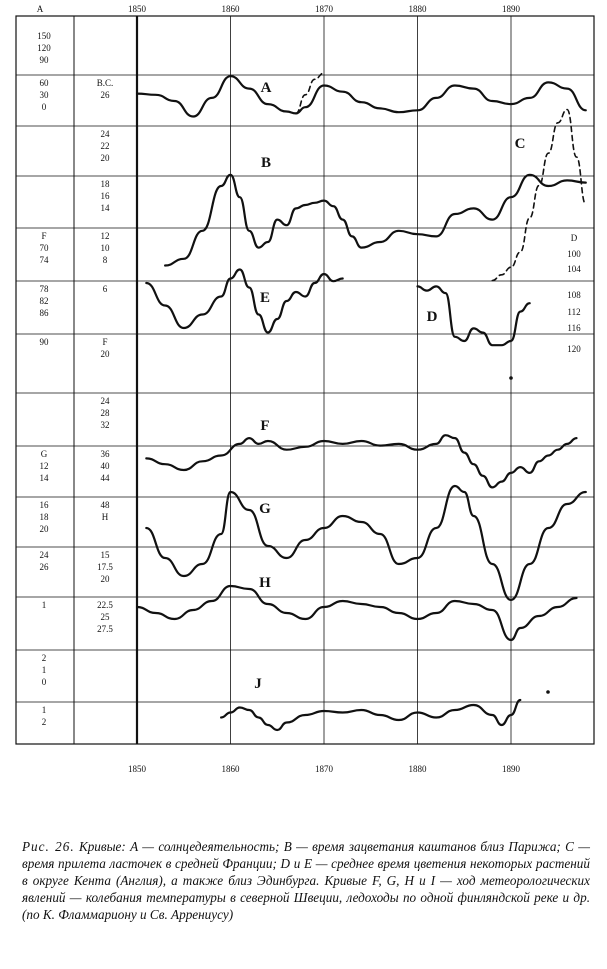  Describe the element at coordinates (106, 454) in the screenshot. I see `scale-value: 36` at that location.